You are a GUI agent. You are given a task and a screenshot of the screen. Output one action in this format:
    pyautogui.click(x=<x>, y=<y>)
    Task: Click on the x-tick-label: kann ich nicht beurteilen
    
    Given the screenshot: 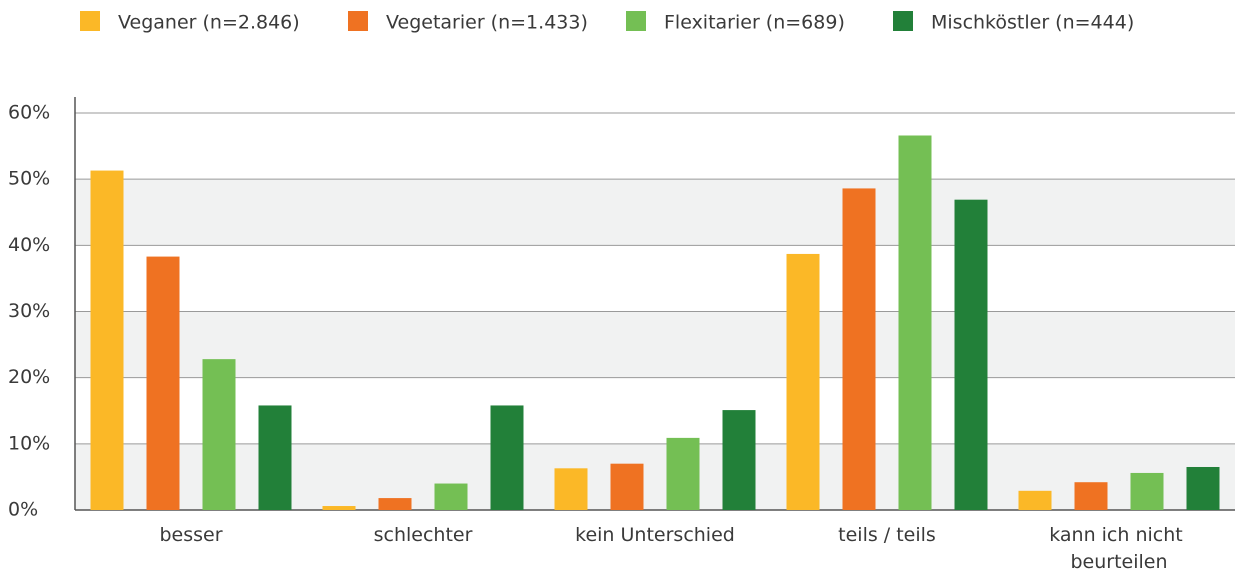 What is the action you would take?
    pyautogui.click(x=1119, y=548)
    